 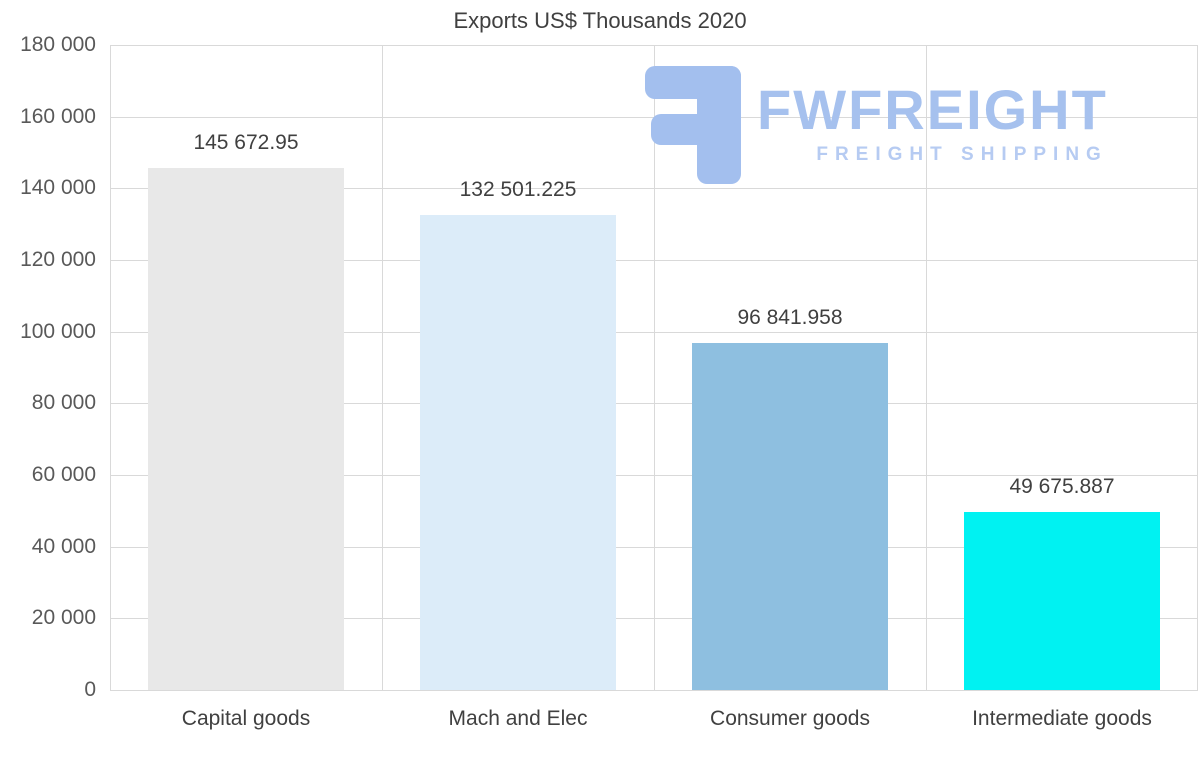 I want to click on x-category-label: Intermediate goods, so click(x=1062, y=718).